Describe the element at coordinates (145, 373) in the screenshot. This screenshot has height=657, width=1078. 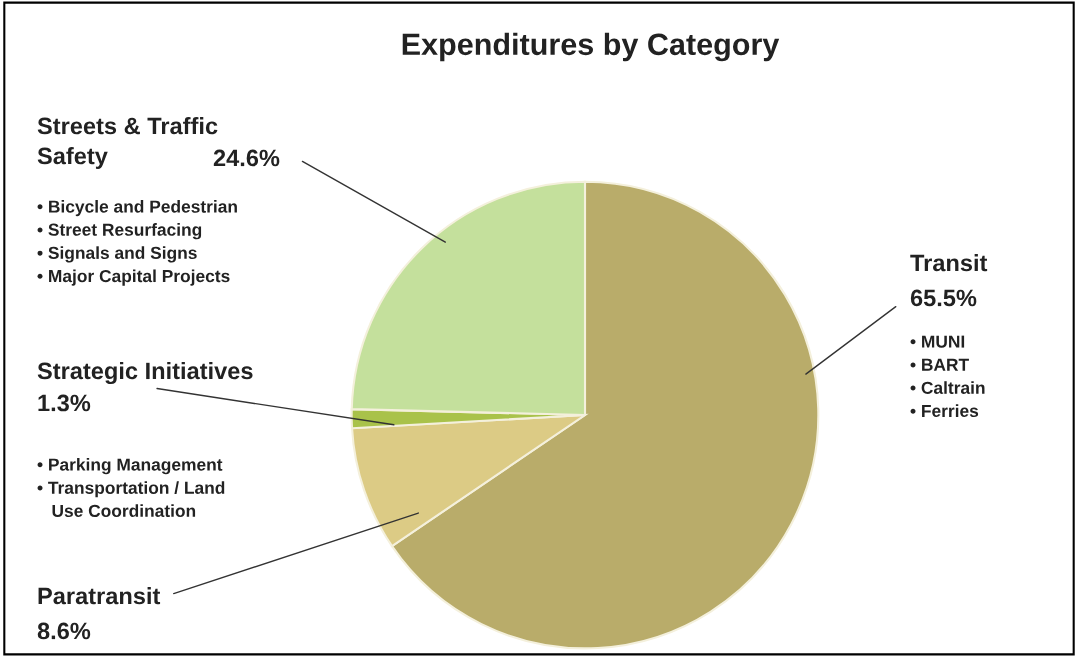
I see `slice-label: Strategic Initiatives` at that location.